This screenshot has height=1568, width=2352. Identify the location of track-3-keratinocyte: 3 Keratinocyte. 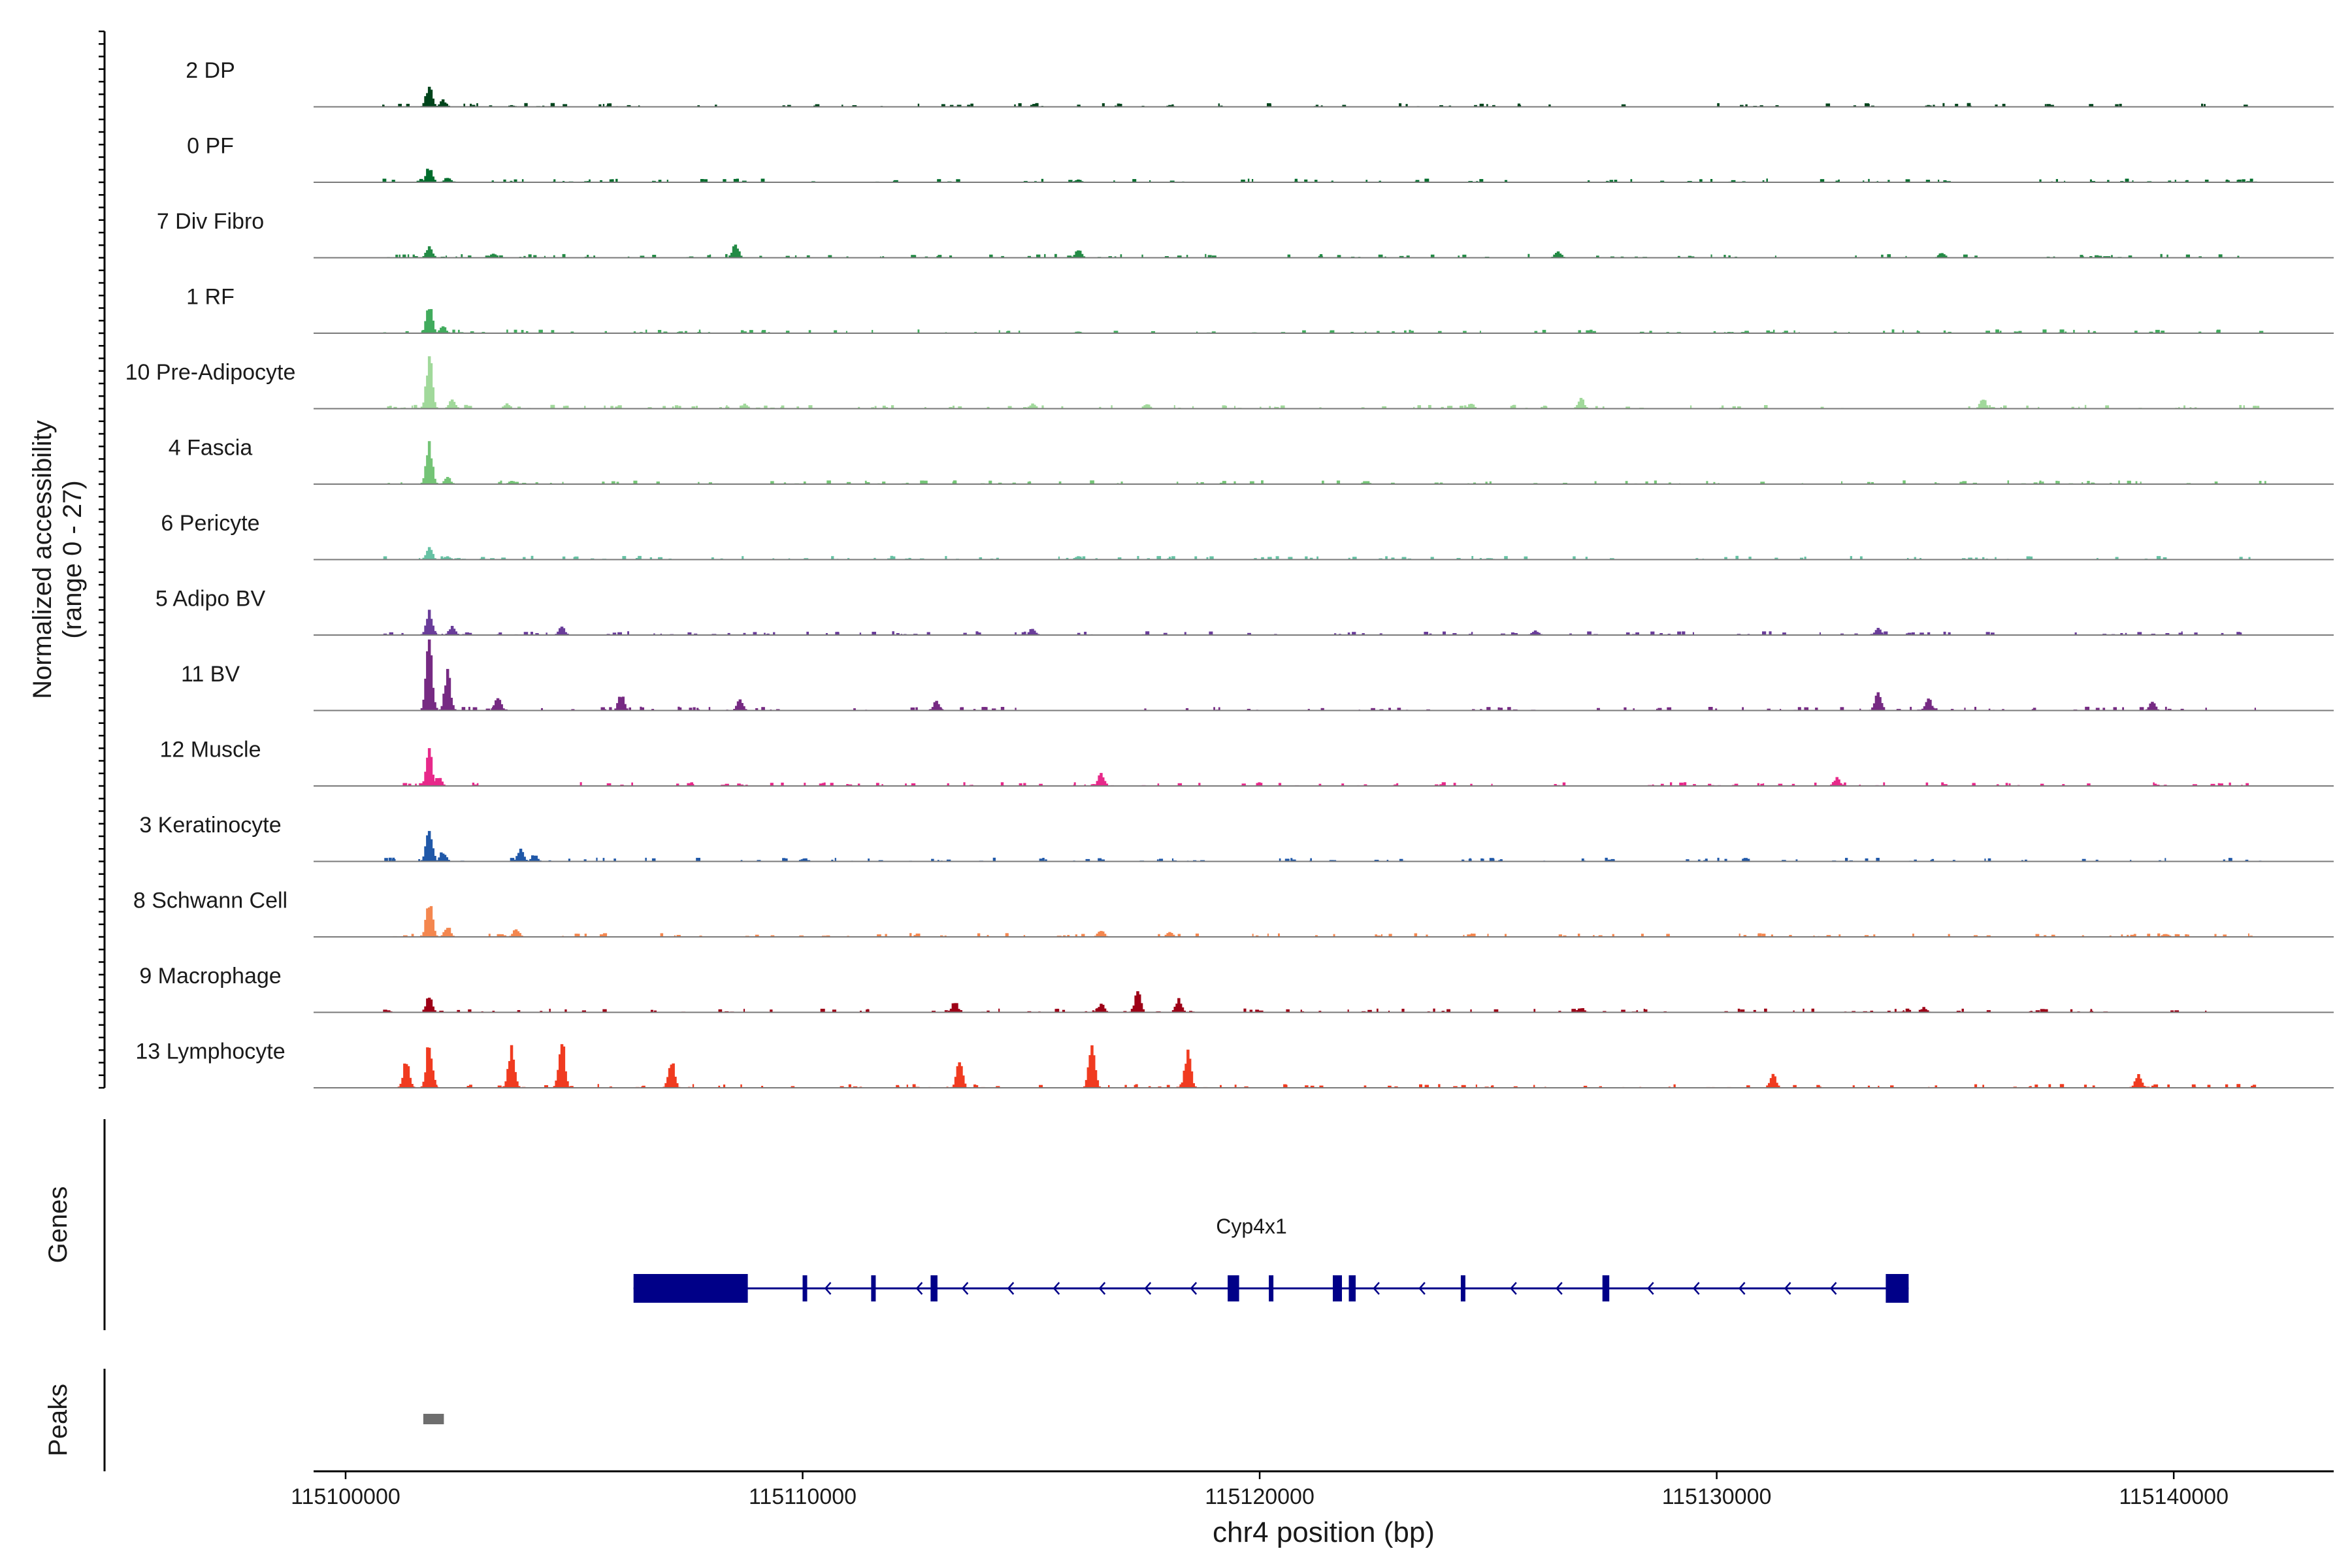
(1236, 837).